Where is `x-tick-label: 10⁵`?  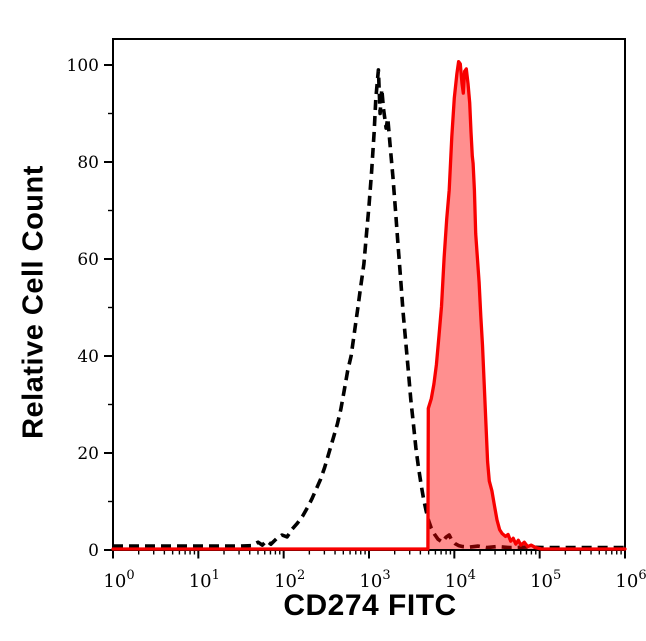 x-tick-label: 10⁵ is located at coordinates (545, 580).